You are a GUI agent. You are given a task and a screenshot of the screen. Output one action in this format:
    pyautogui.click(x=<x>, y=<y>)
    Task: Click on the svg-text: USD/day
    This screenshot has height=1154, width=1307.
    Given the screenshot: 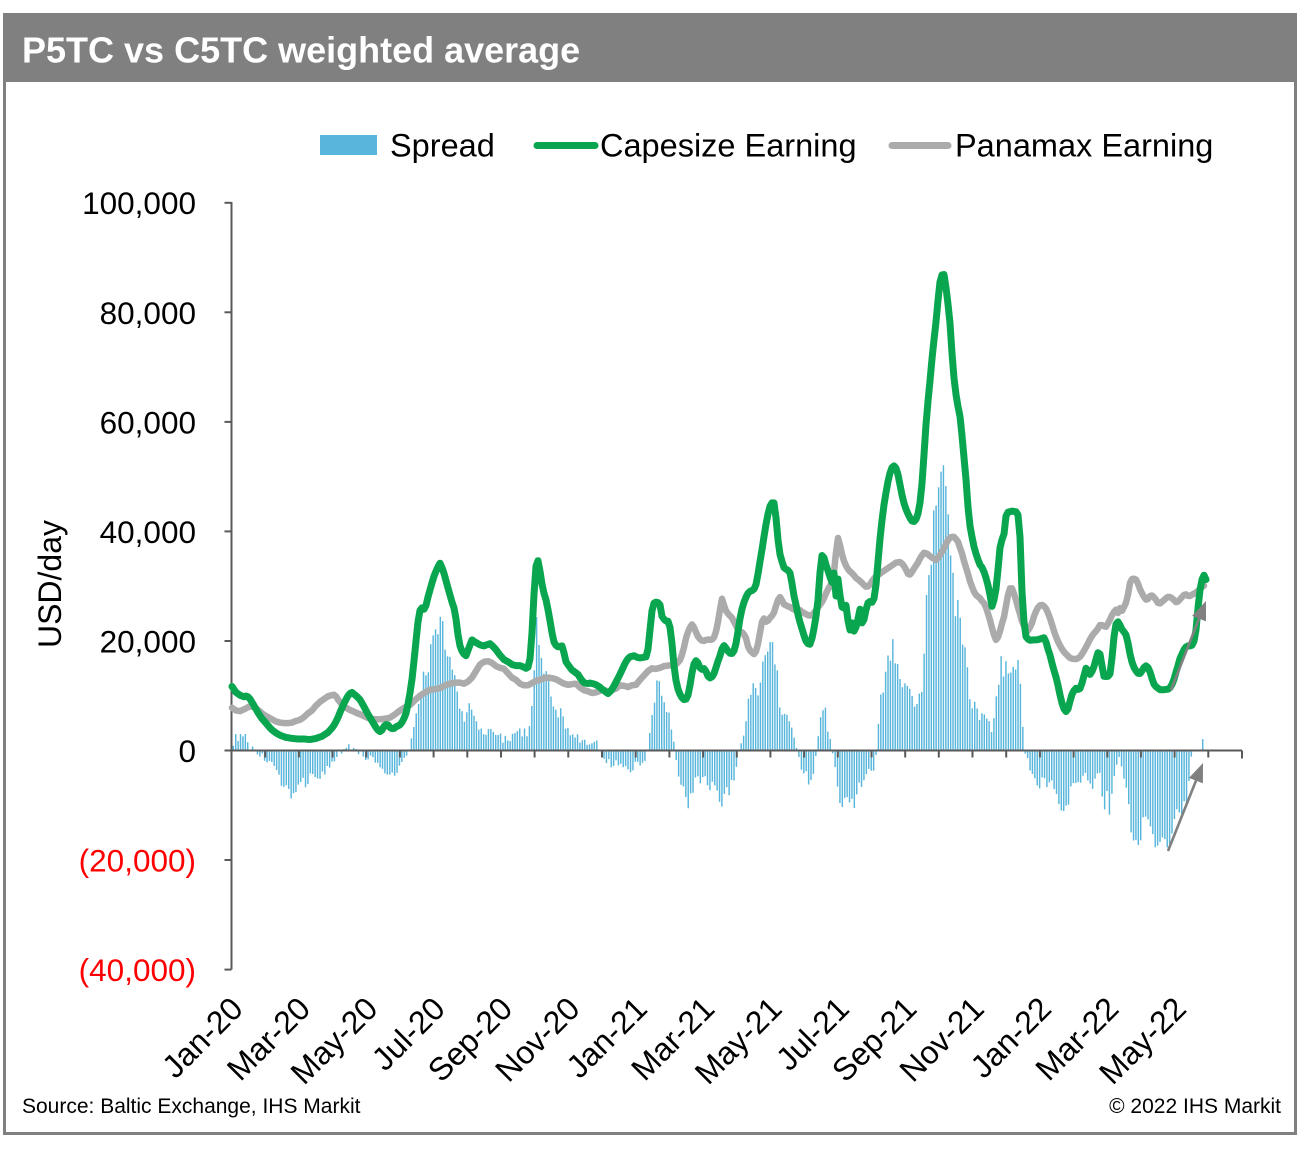 What is the action you would take?
    pyautogui.click(x=50, y=584)
    